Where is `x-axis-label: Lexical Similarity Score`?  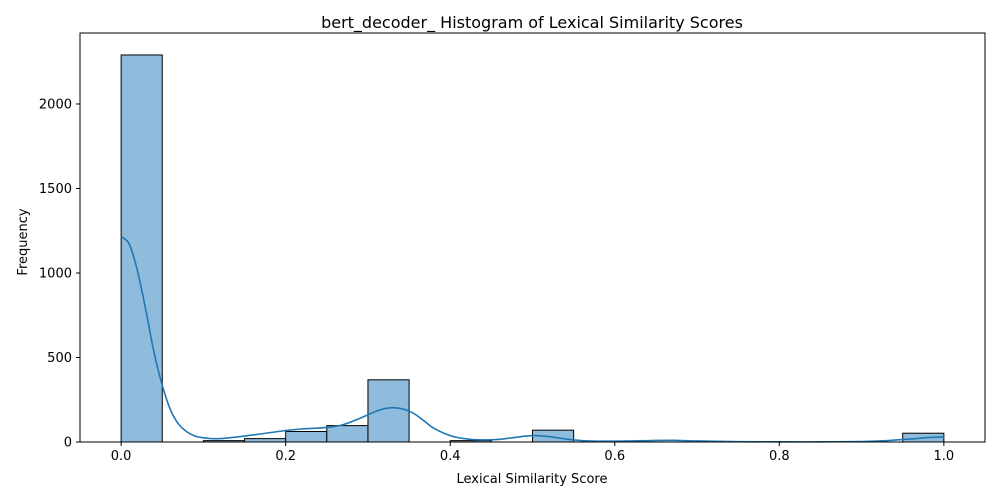 x-axis-label: Lexical Similarity Score is located at coordinates (532, 479).